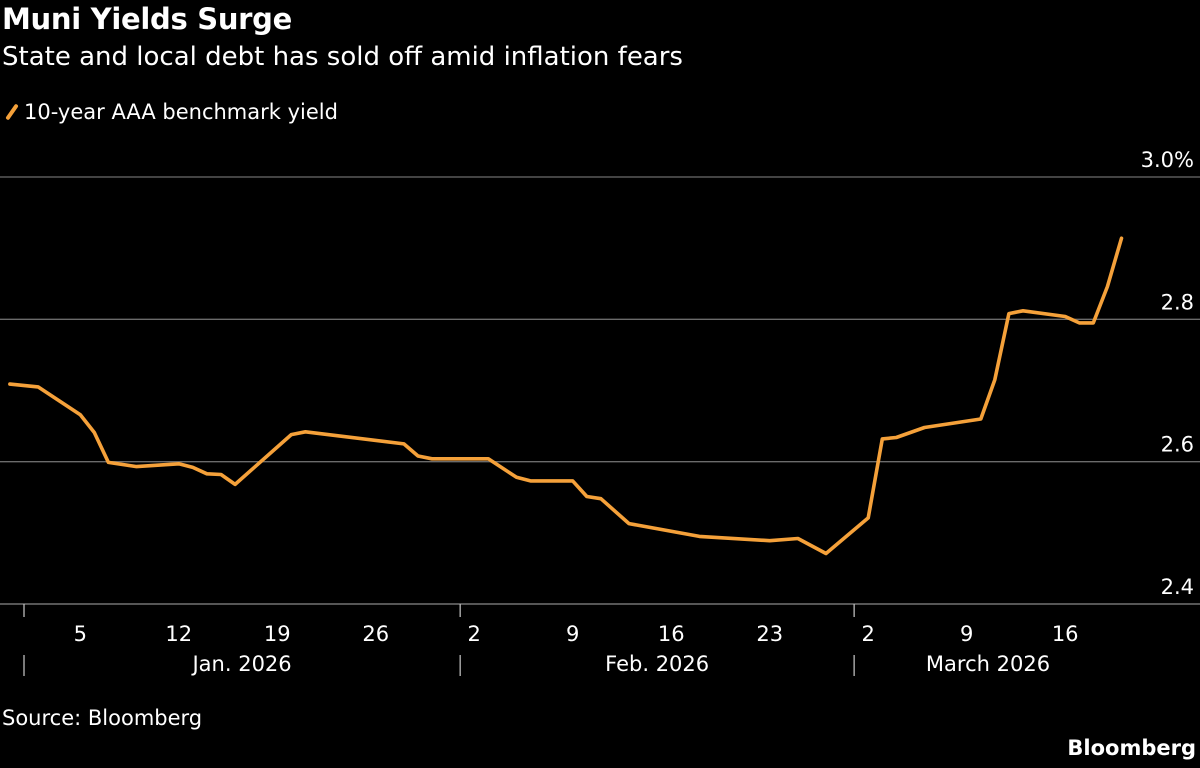 The height and width of the screenshot is (768, 1200). What do you see at coordinates (80, 634) in the screenshot?
I see `x-tick-label: 5` at bounding box center [80, 634].